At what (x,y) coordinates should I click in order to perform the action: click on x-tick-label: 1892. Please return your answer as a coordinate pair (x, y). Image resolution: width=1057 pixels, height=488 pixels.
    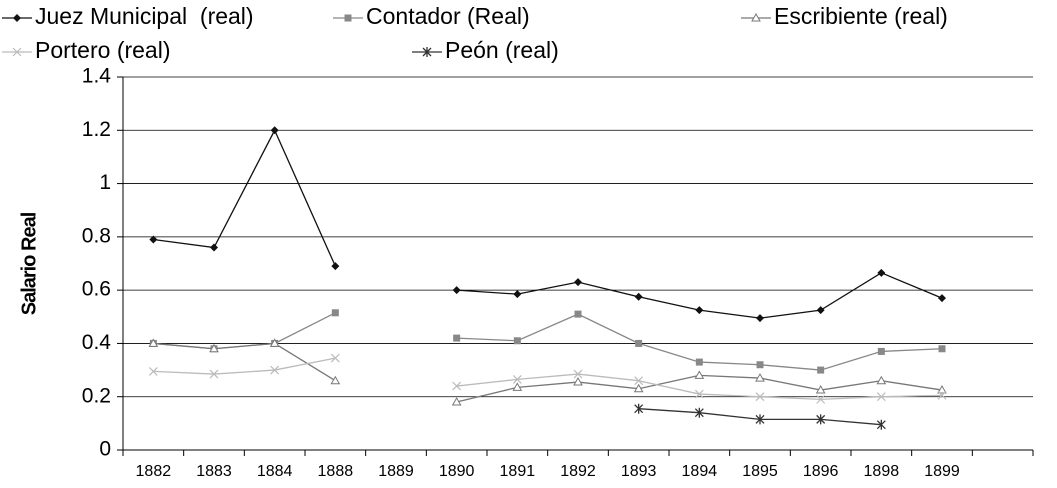
    Looking at the image, I should click on (578, 471).